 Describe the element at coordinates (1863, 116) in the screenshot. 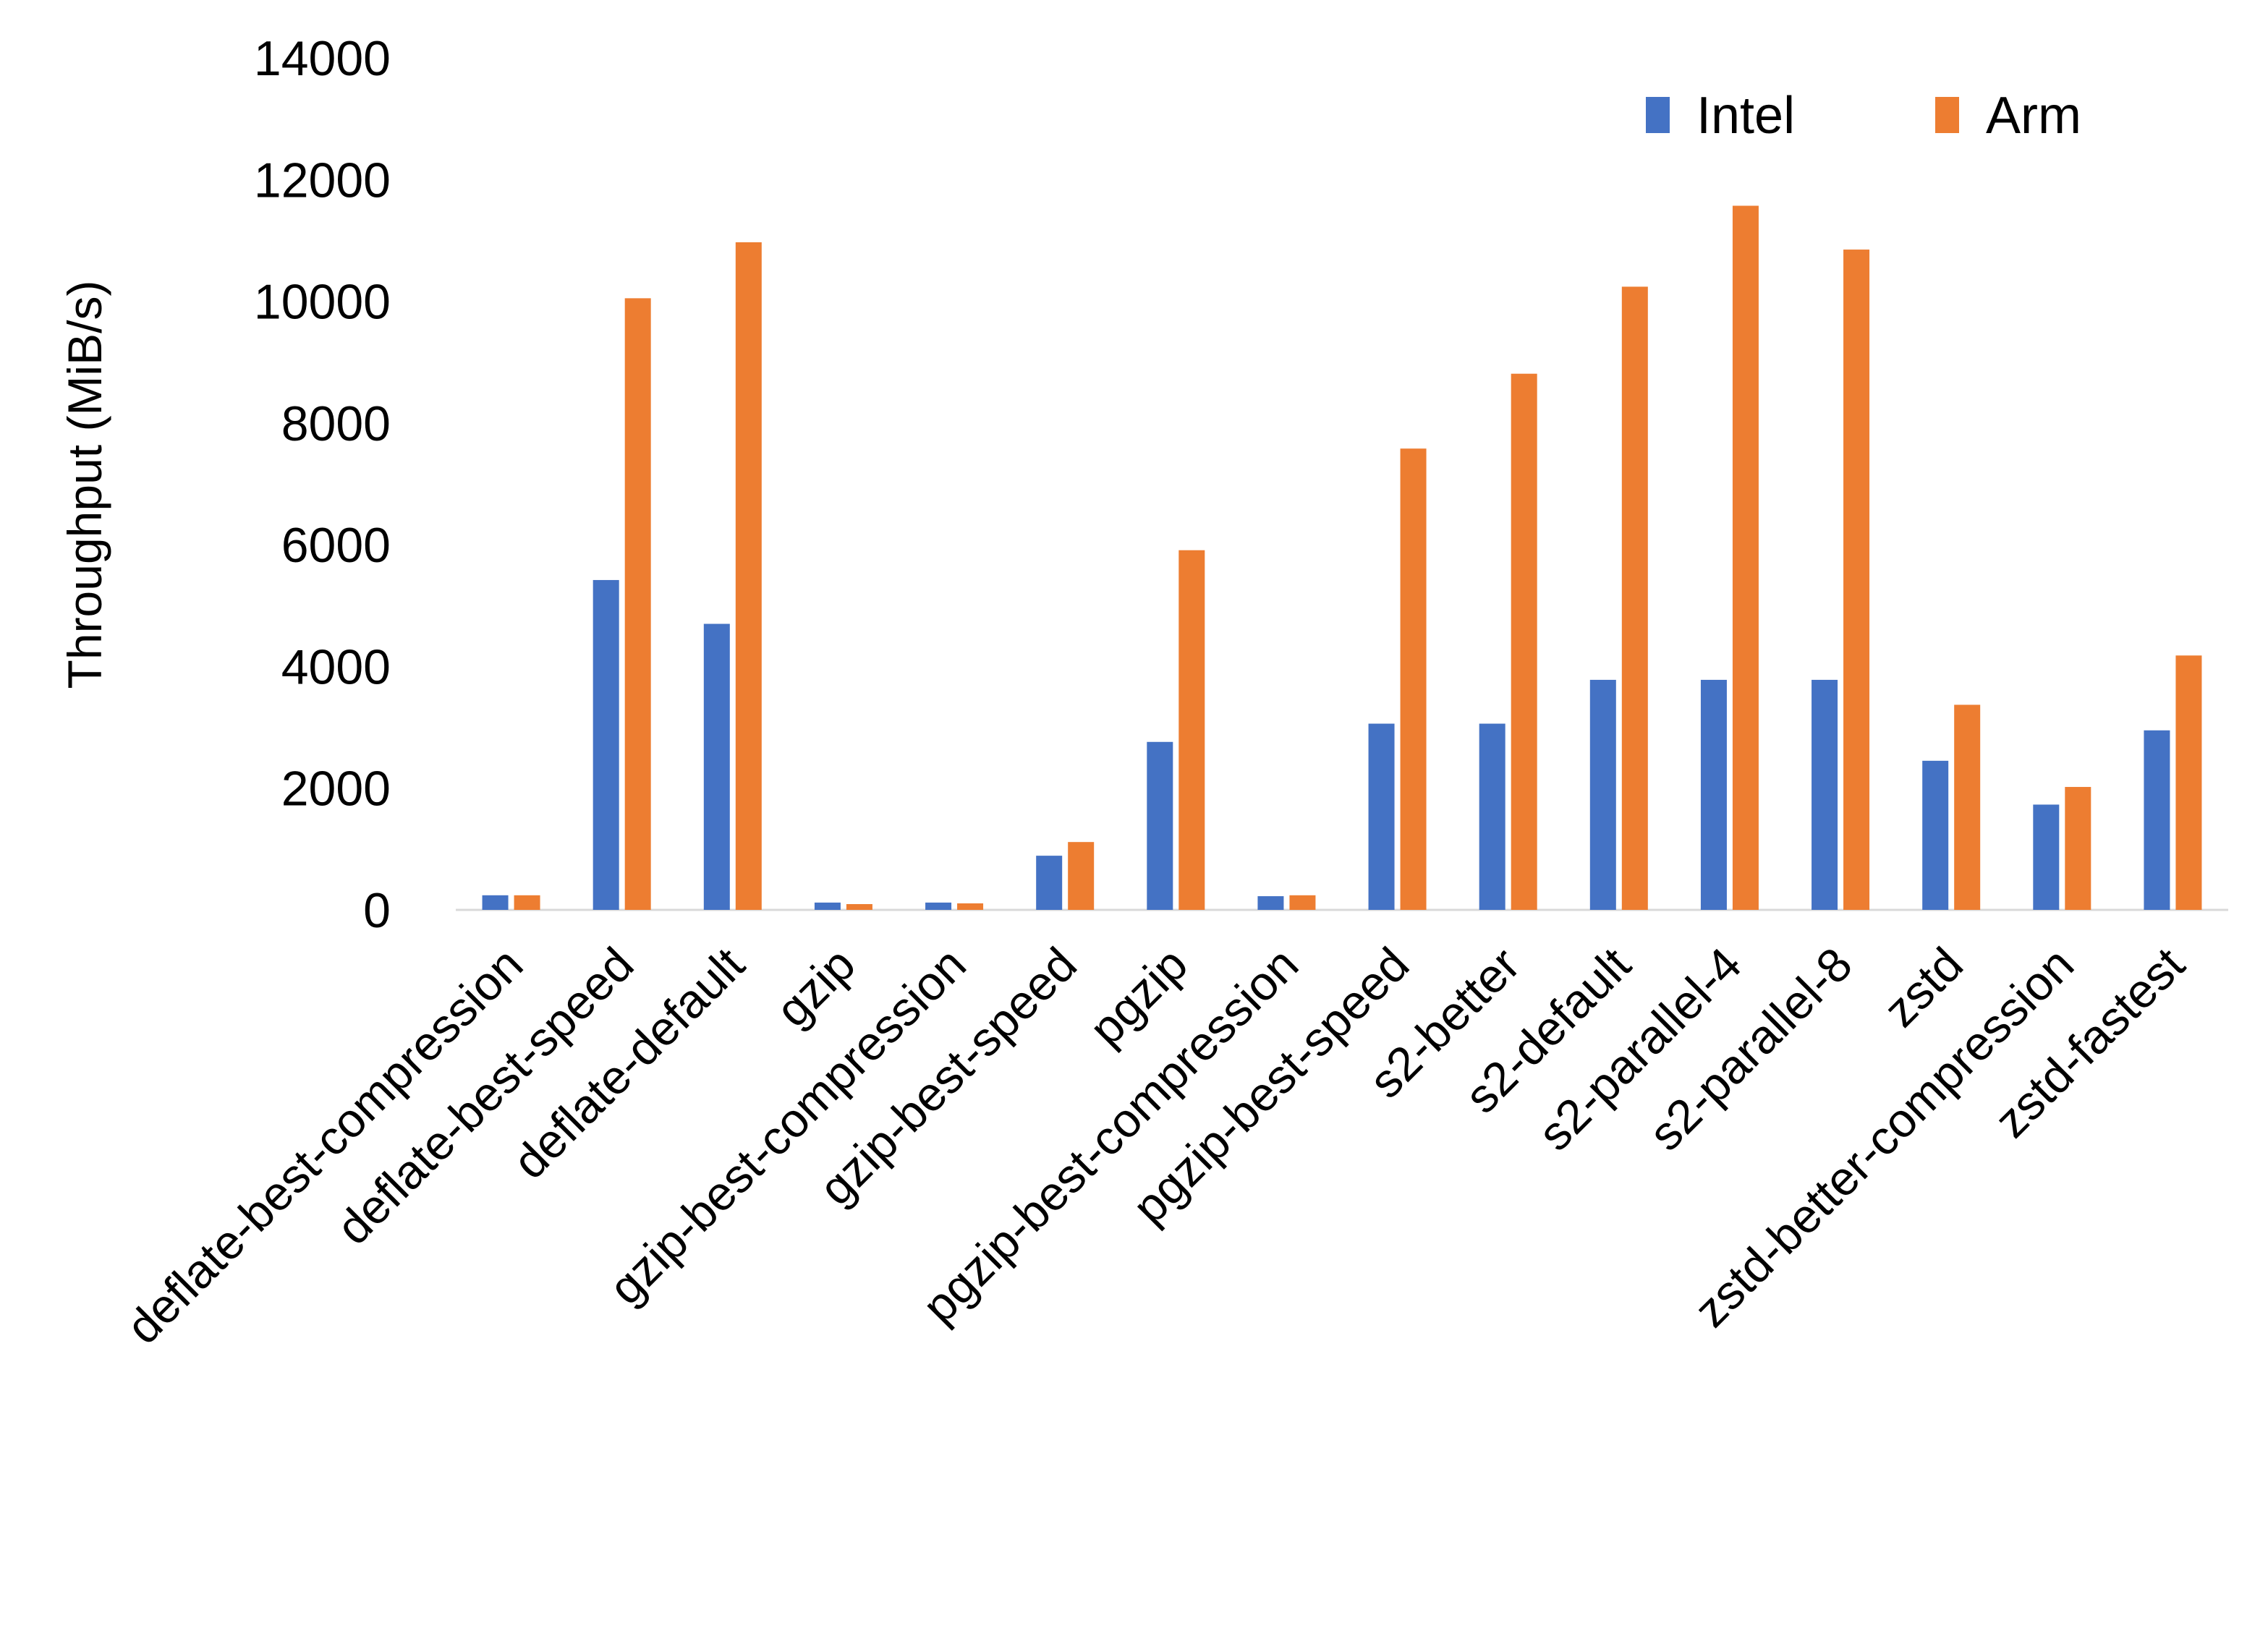

I see `legend: Intel Arm` at that location.